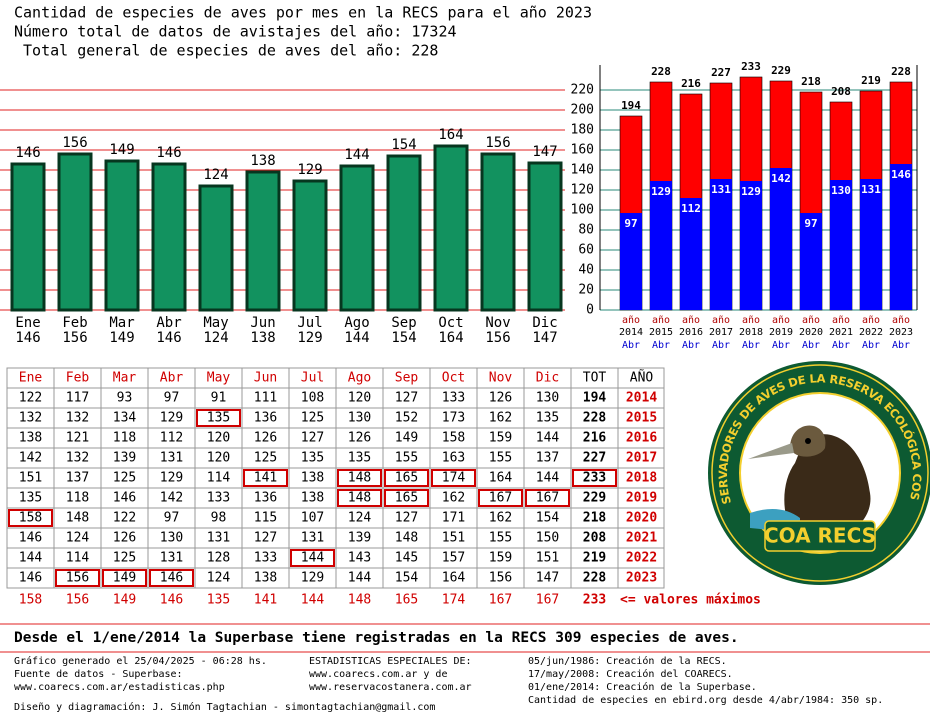 The image size is (930, 720). Describe the element at coordinates (594, 498) in the screenshot. I see `table-cell: 229` at that location.